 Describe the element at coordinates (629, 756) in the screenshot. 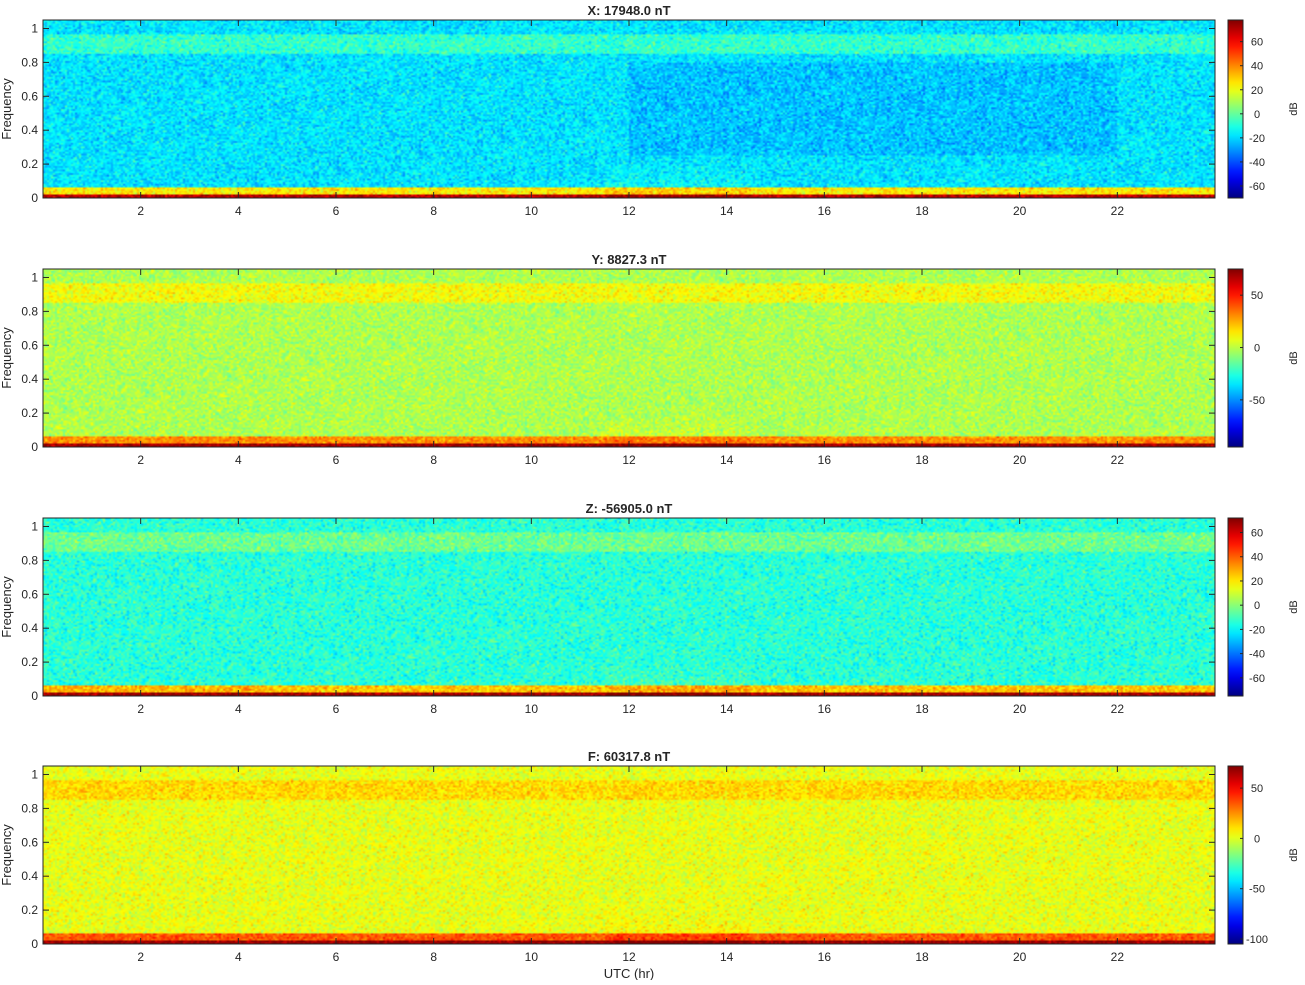

I see `panel-title: F: 60317.8 nT` at that location.